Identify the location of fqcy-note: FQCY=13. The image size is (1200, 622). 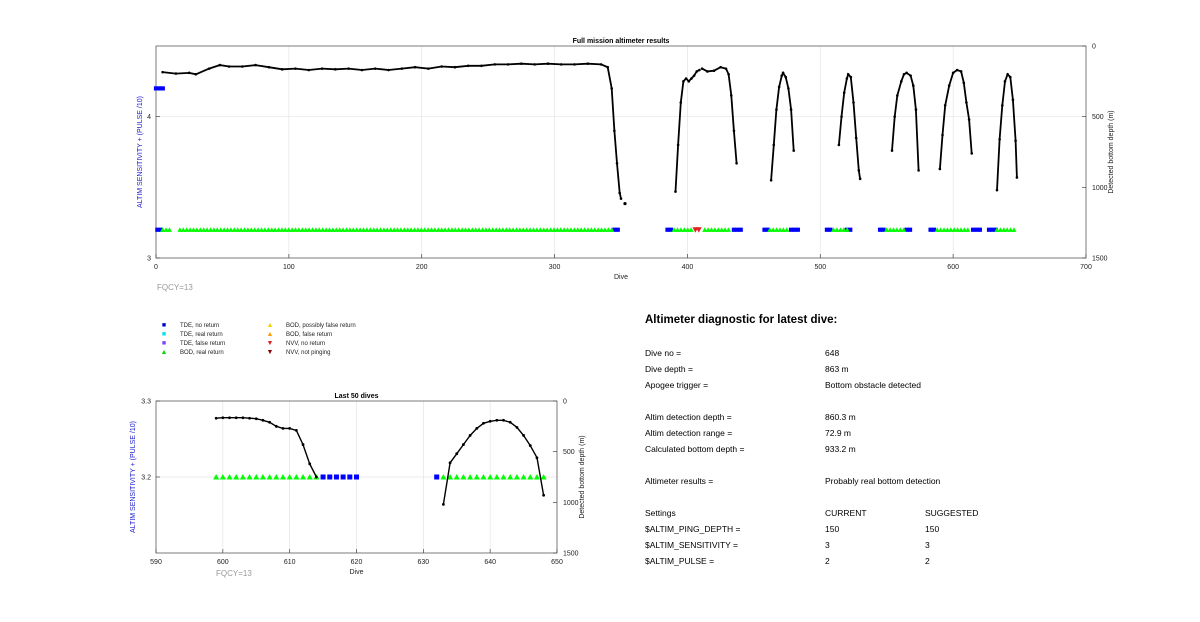
(234, 573).